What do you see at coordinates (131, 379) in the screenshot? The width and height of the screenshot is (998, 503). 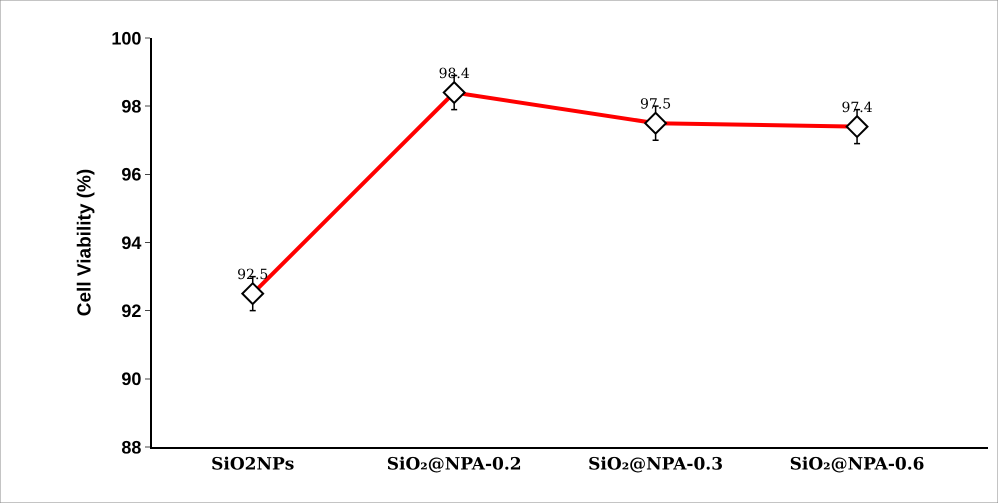 I see `y-tick-label: 90` at bounding box center [131, 379].